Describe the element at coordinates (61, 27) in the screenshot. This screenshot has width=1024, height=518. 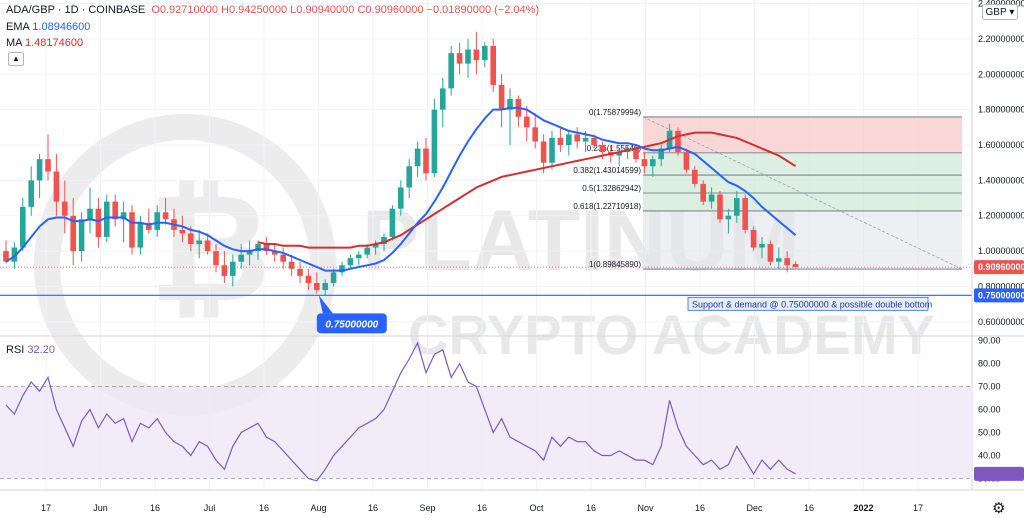
I see `ema-value: 1.08946600` at that location.